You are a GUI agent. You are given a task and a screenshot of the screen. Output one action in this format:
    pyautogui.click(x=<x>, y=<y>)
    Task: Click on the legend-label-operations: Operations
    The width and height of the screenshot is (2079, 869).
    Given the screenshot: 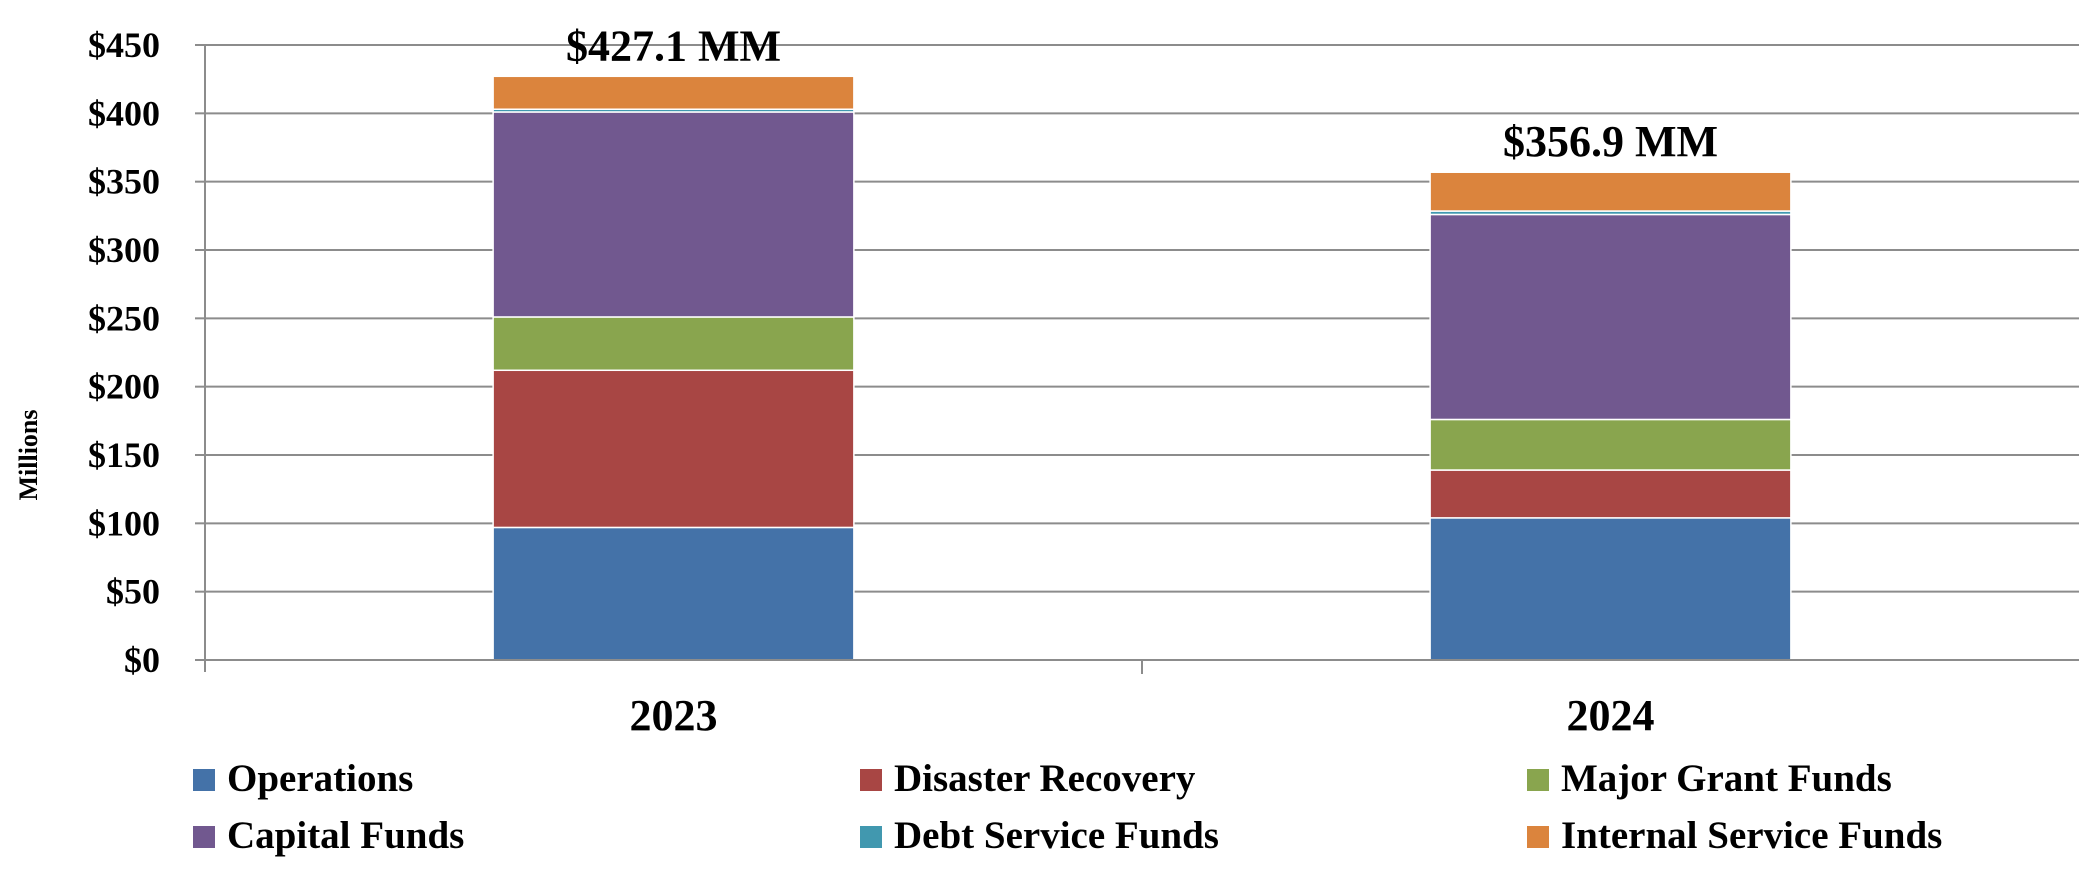 What is the action you would take?
    pyautogui.click(x=320, y=778)
    